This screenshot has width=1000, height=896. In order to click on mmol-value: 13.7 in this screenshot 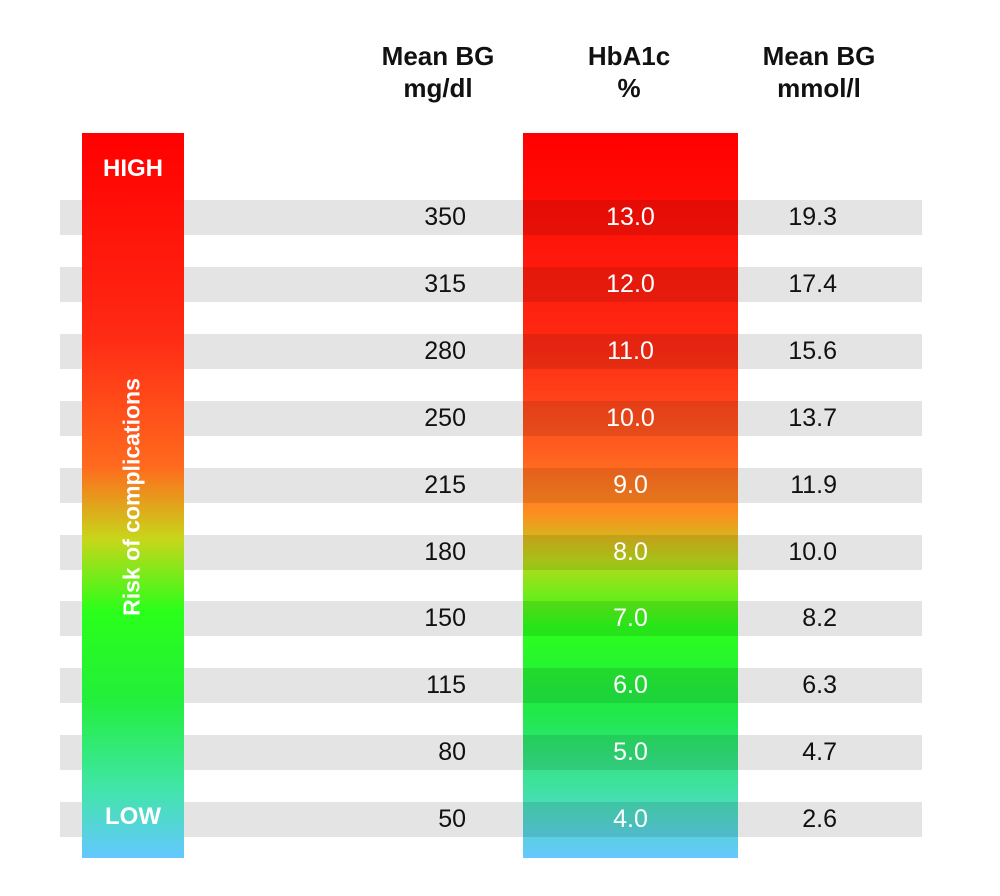, I will do `click(812, 418)`.